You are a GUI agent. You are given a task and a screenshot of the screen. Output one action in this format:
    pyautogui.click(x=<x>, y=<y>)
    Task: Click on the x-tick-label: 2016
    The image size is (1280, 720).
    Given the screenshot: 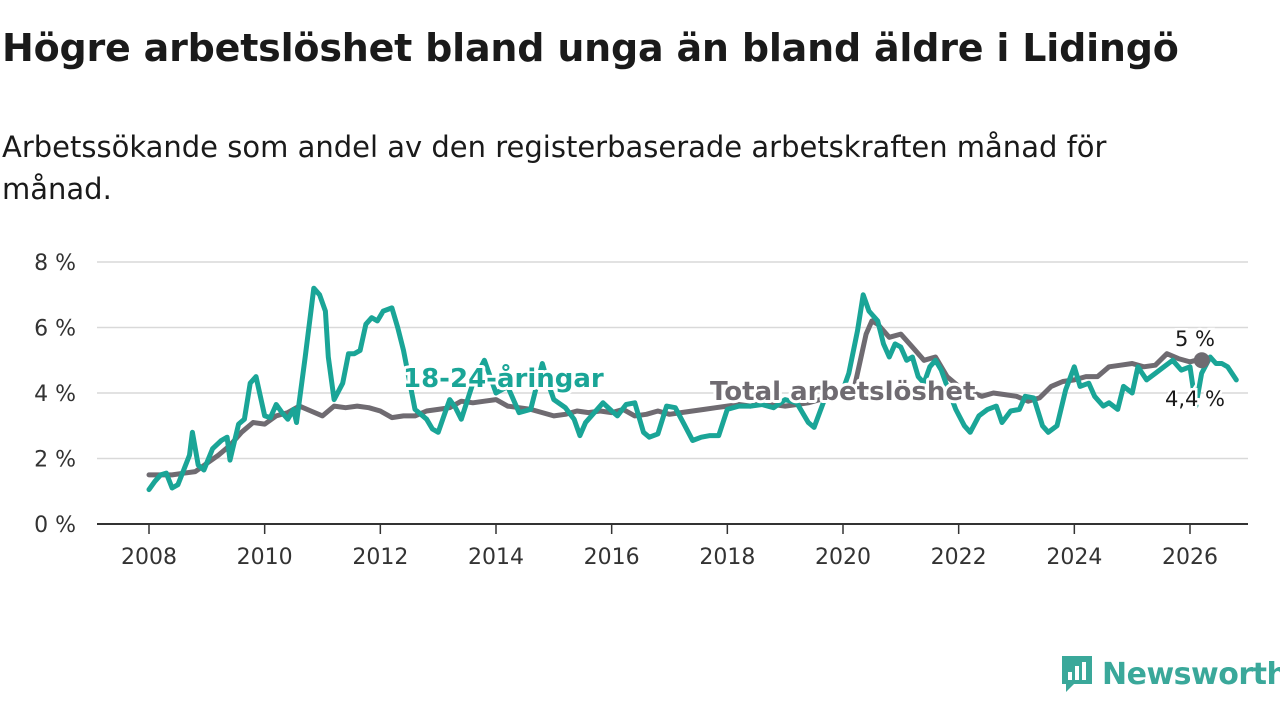 What is the action you would take?
    pyautogui.click(x=612, y=557)
    